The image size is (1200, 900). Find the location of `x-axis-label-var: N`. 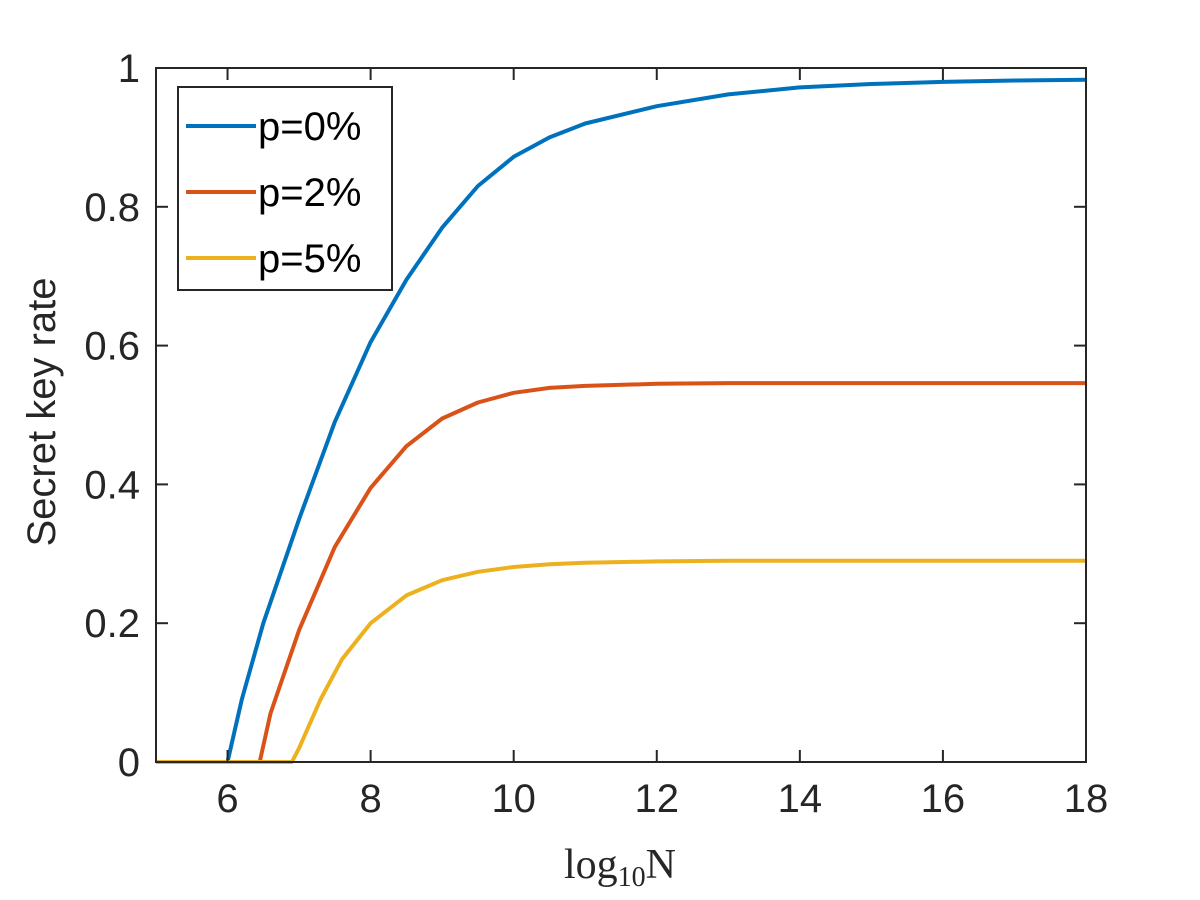

x-axis-label-var: N is located at coordinates (661, 865).